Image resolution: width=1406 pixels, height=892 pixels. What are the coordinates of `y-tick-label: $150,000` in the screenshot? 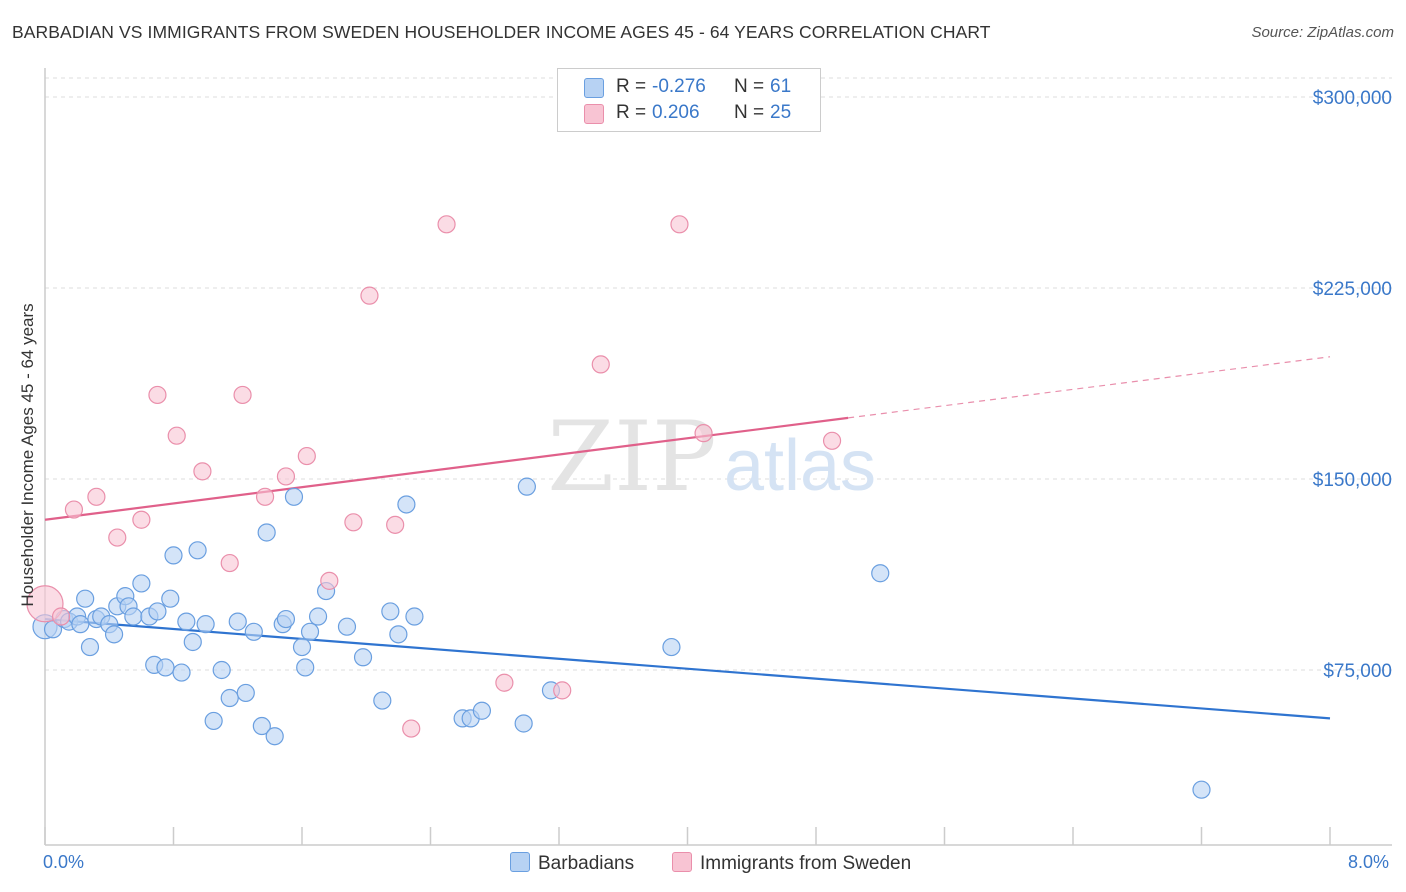 It's located at (1352, 480).